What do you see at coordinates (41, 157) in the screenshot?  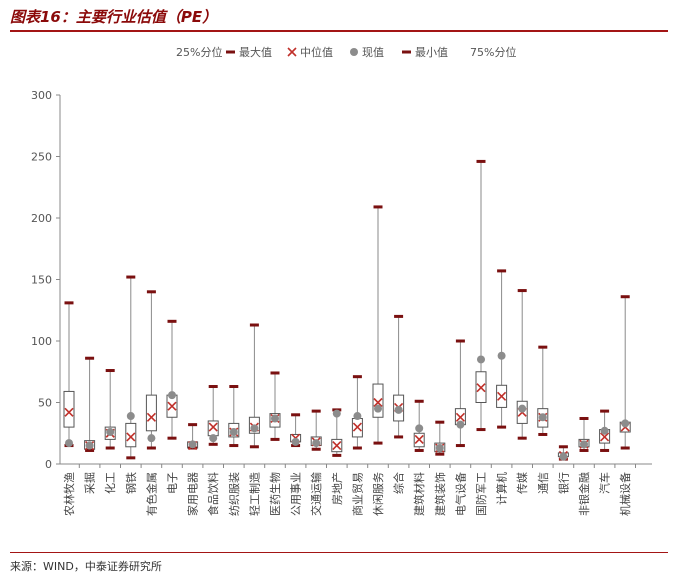 I see `y-tick-label: 250` at bounding box center [41, 157].